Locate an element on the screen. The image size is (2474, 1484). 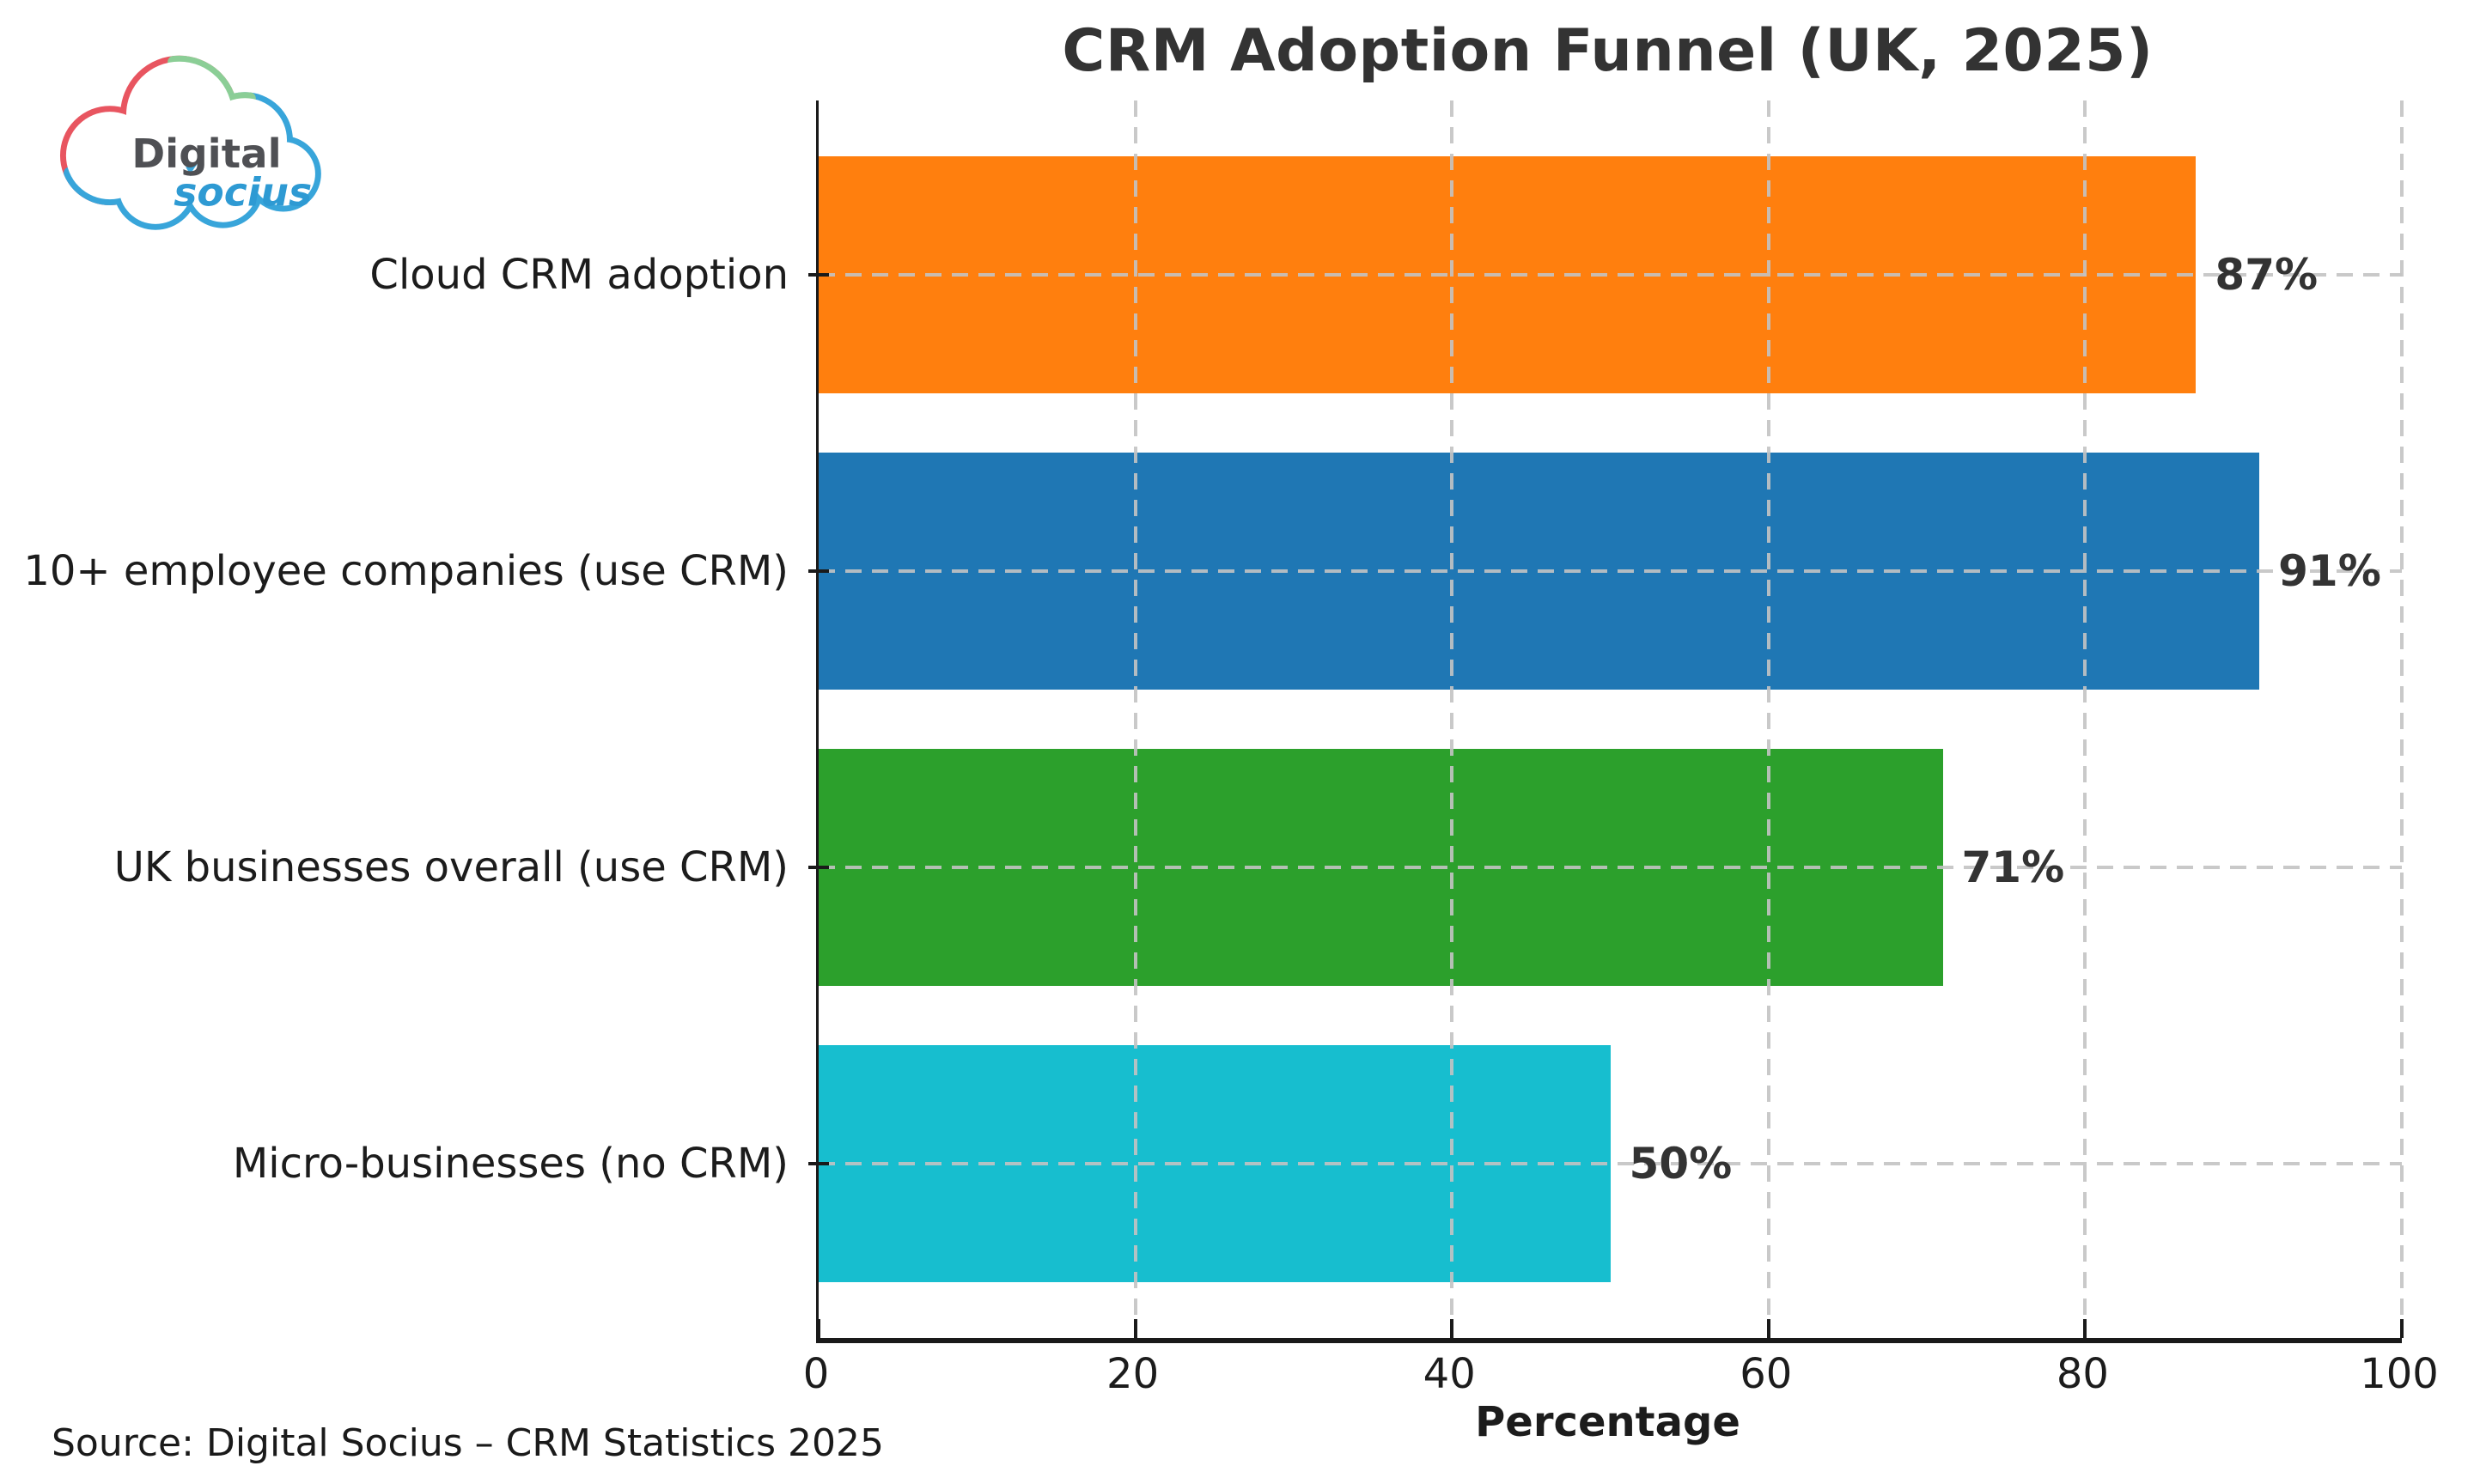
category-label: UK businesses overall (use CRM) is located at coordinates (451, 866).